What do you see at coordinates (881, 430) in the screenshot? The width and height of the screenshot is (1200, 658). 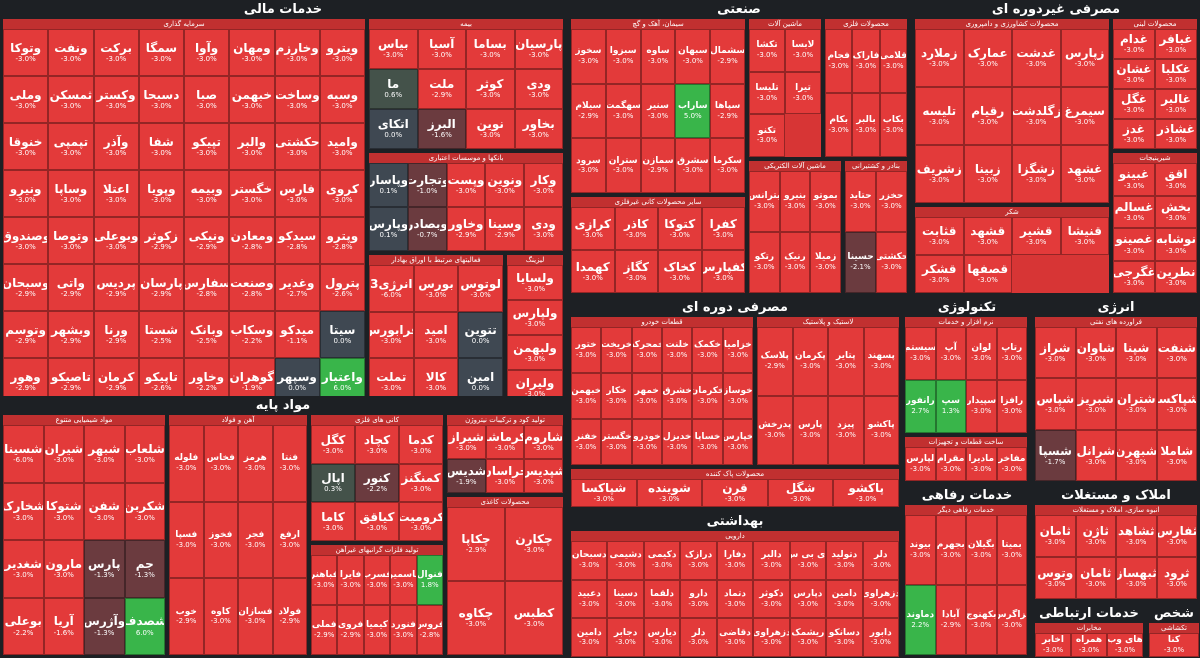 I see `stock-tile: پاکشو -3.0%` at bounding box center [881, 430].